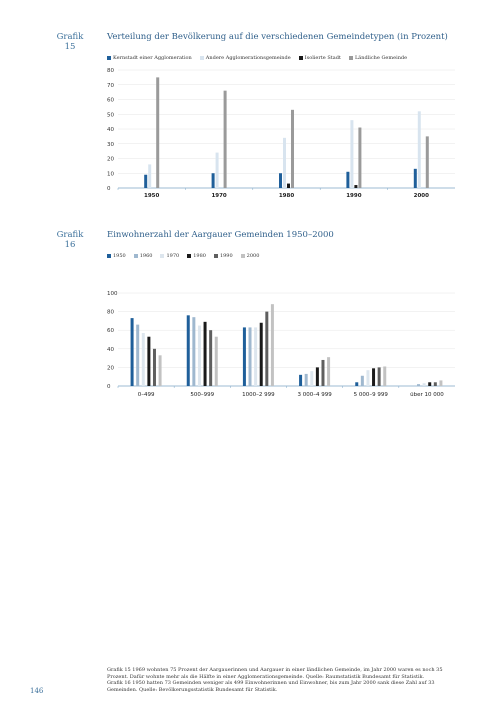 The height and width of the screenshot is (727, 500). I want to click on chart2-legend: 1950 1960 1970 1980 1990 2000, so click(183, 256).